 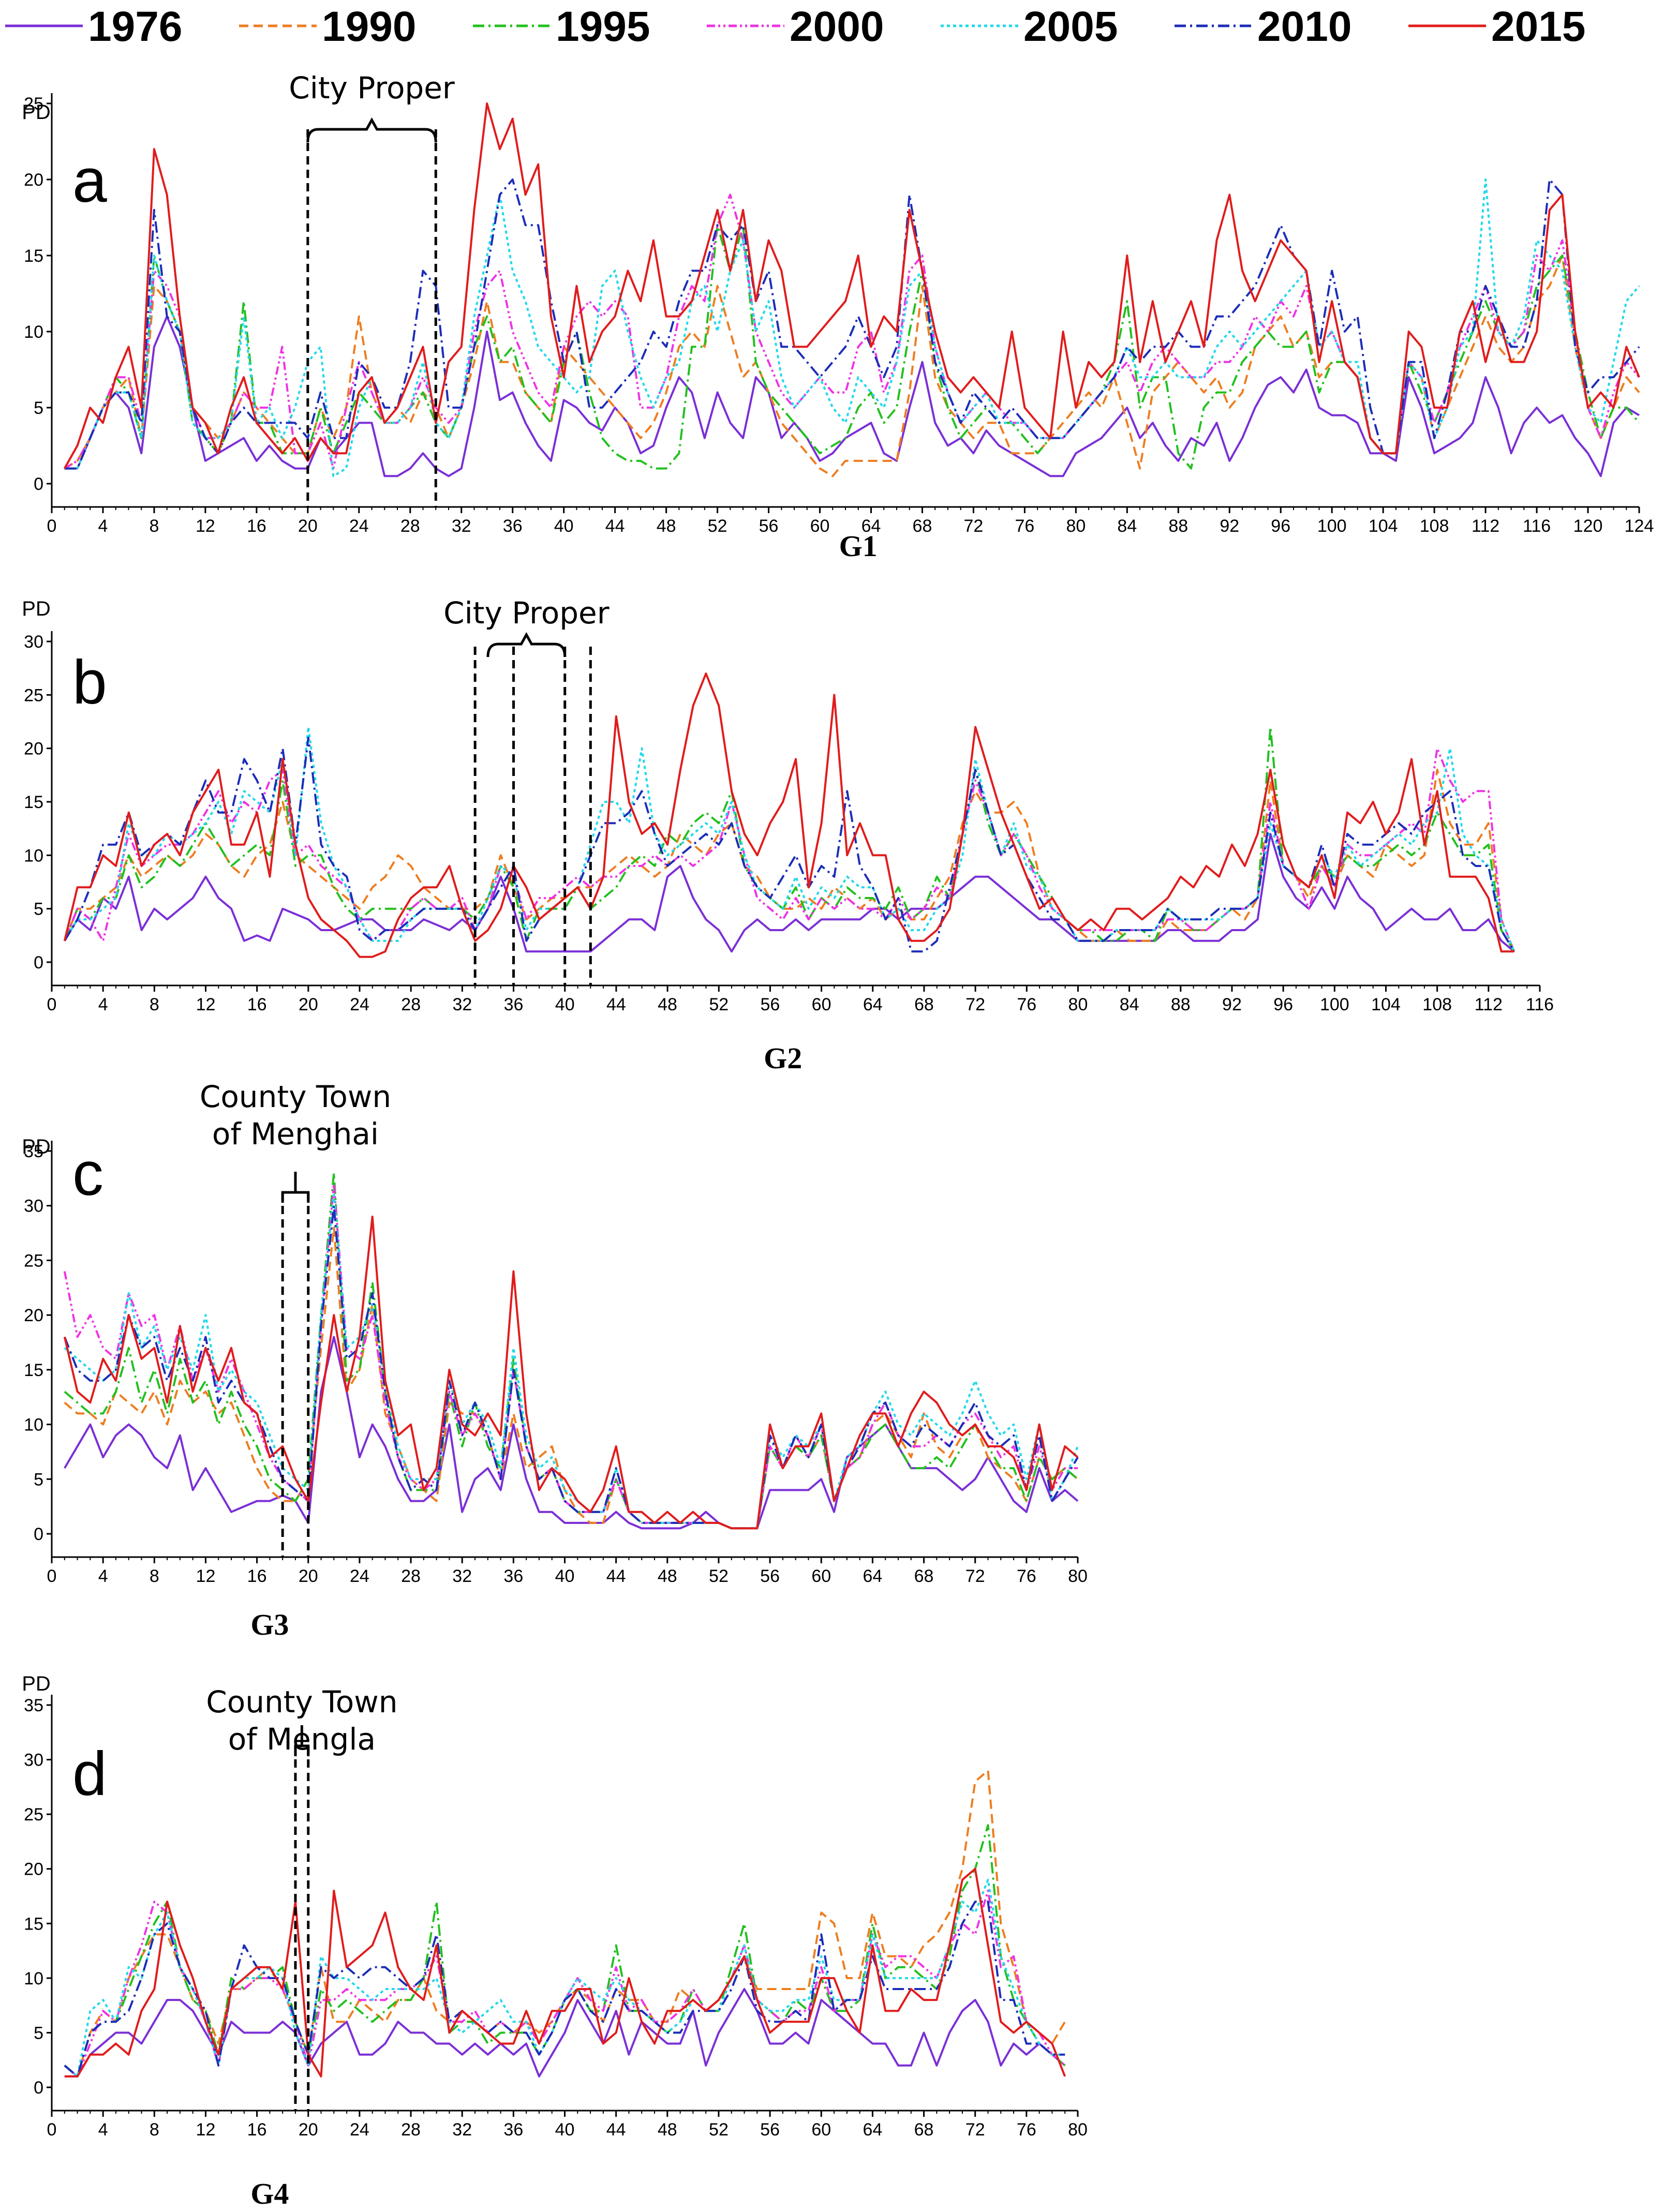 What do you see at coordinates (837, 27) in the screenshot?
I see `legend-label: 2000` at bounding box center [837, 27].